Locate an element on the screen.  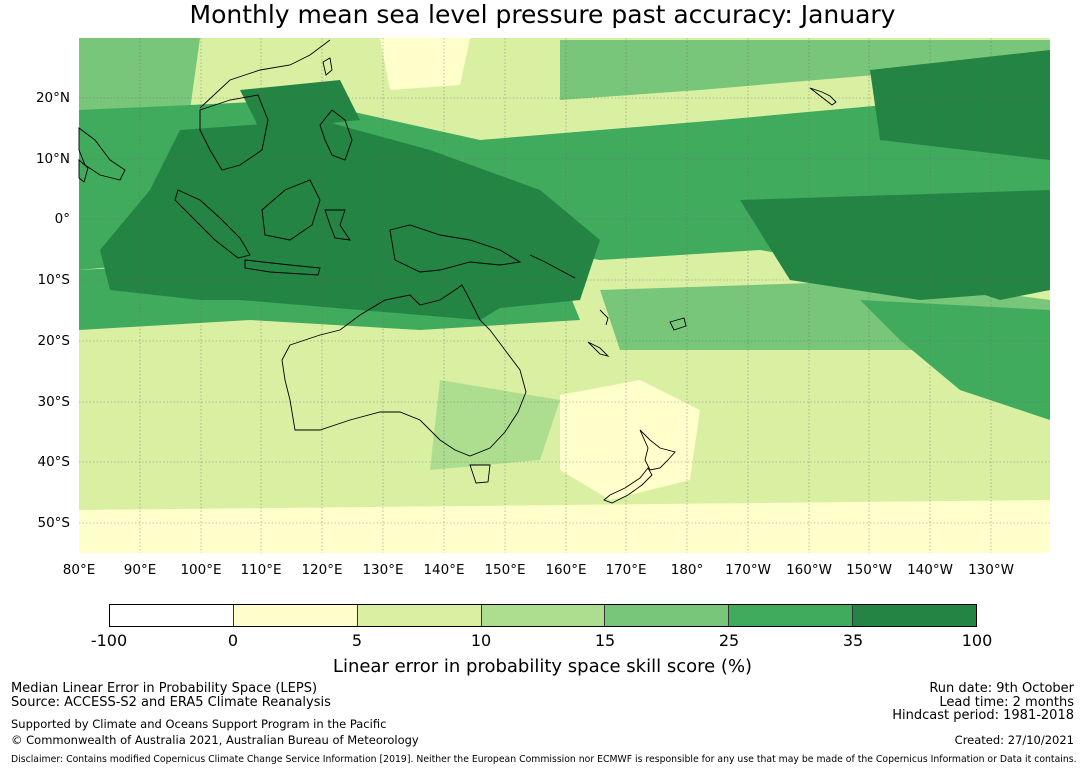
colorbar-tick: 35 is located at coordinates (853, 640).